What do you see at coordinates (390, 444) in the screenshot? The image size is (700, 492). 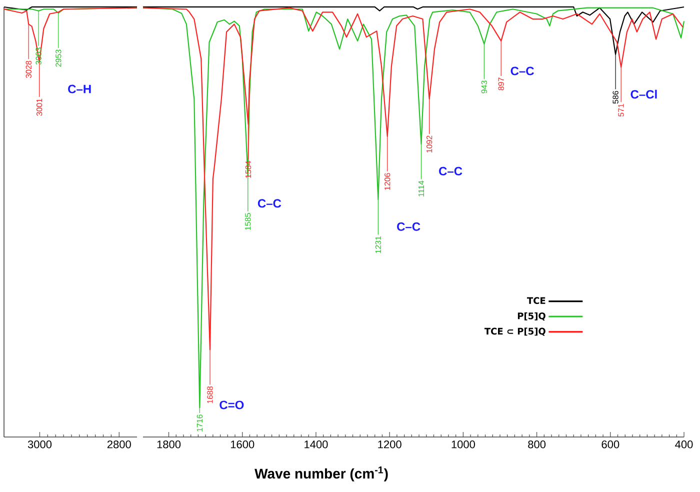 I see `x-tick-label: 1200` at bounding box center [390, 444].